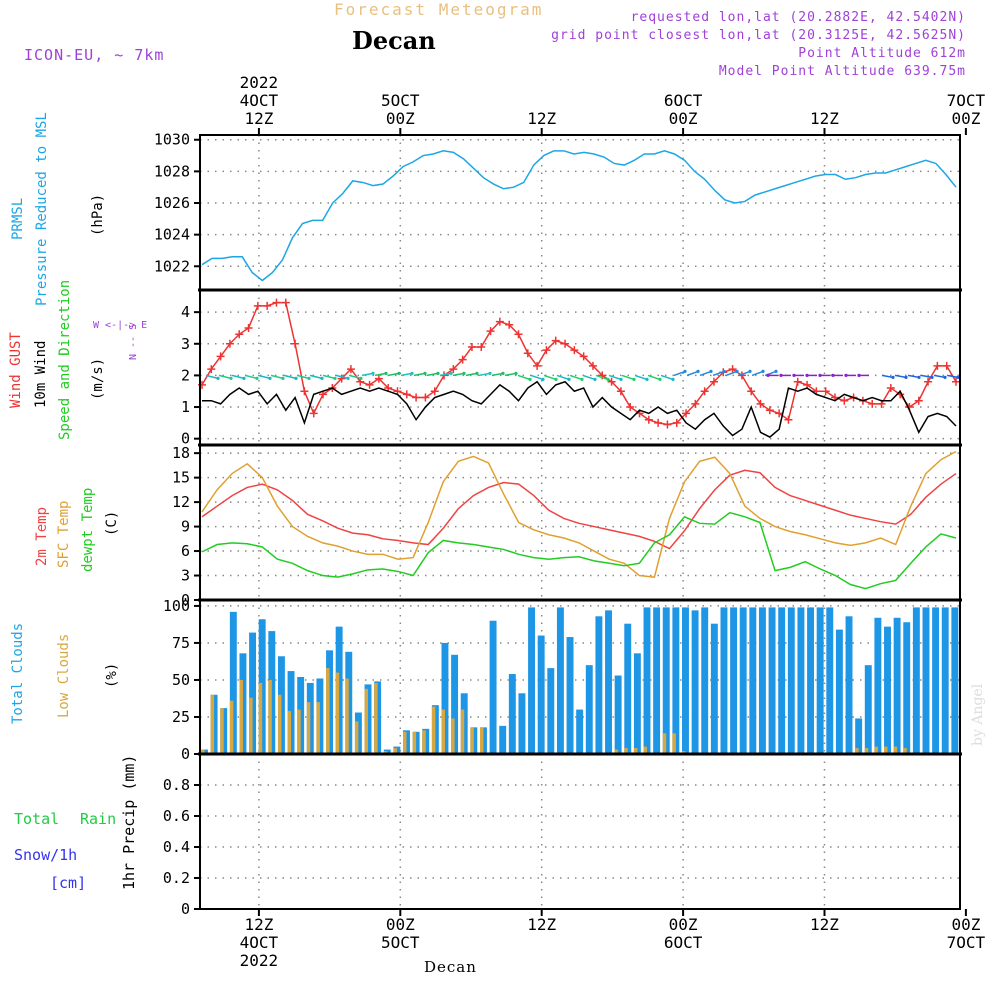 The image size is (1000, 1000). What do you see at coordinates (37, 819) in the screenshot?
I see `precip-label-total: Total` at bounding box center [37, 819].